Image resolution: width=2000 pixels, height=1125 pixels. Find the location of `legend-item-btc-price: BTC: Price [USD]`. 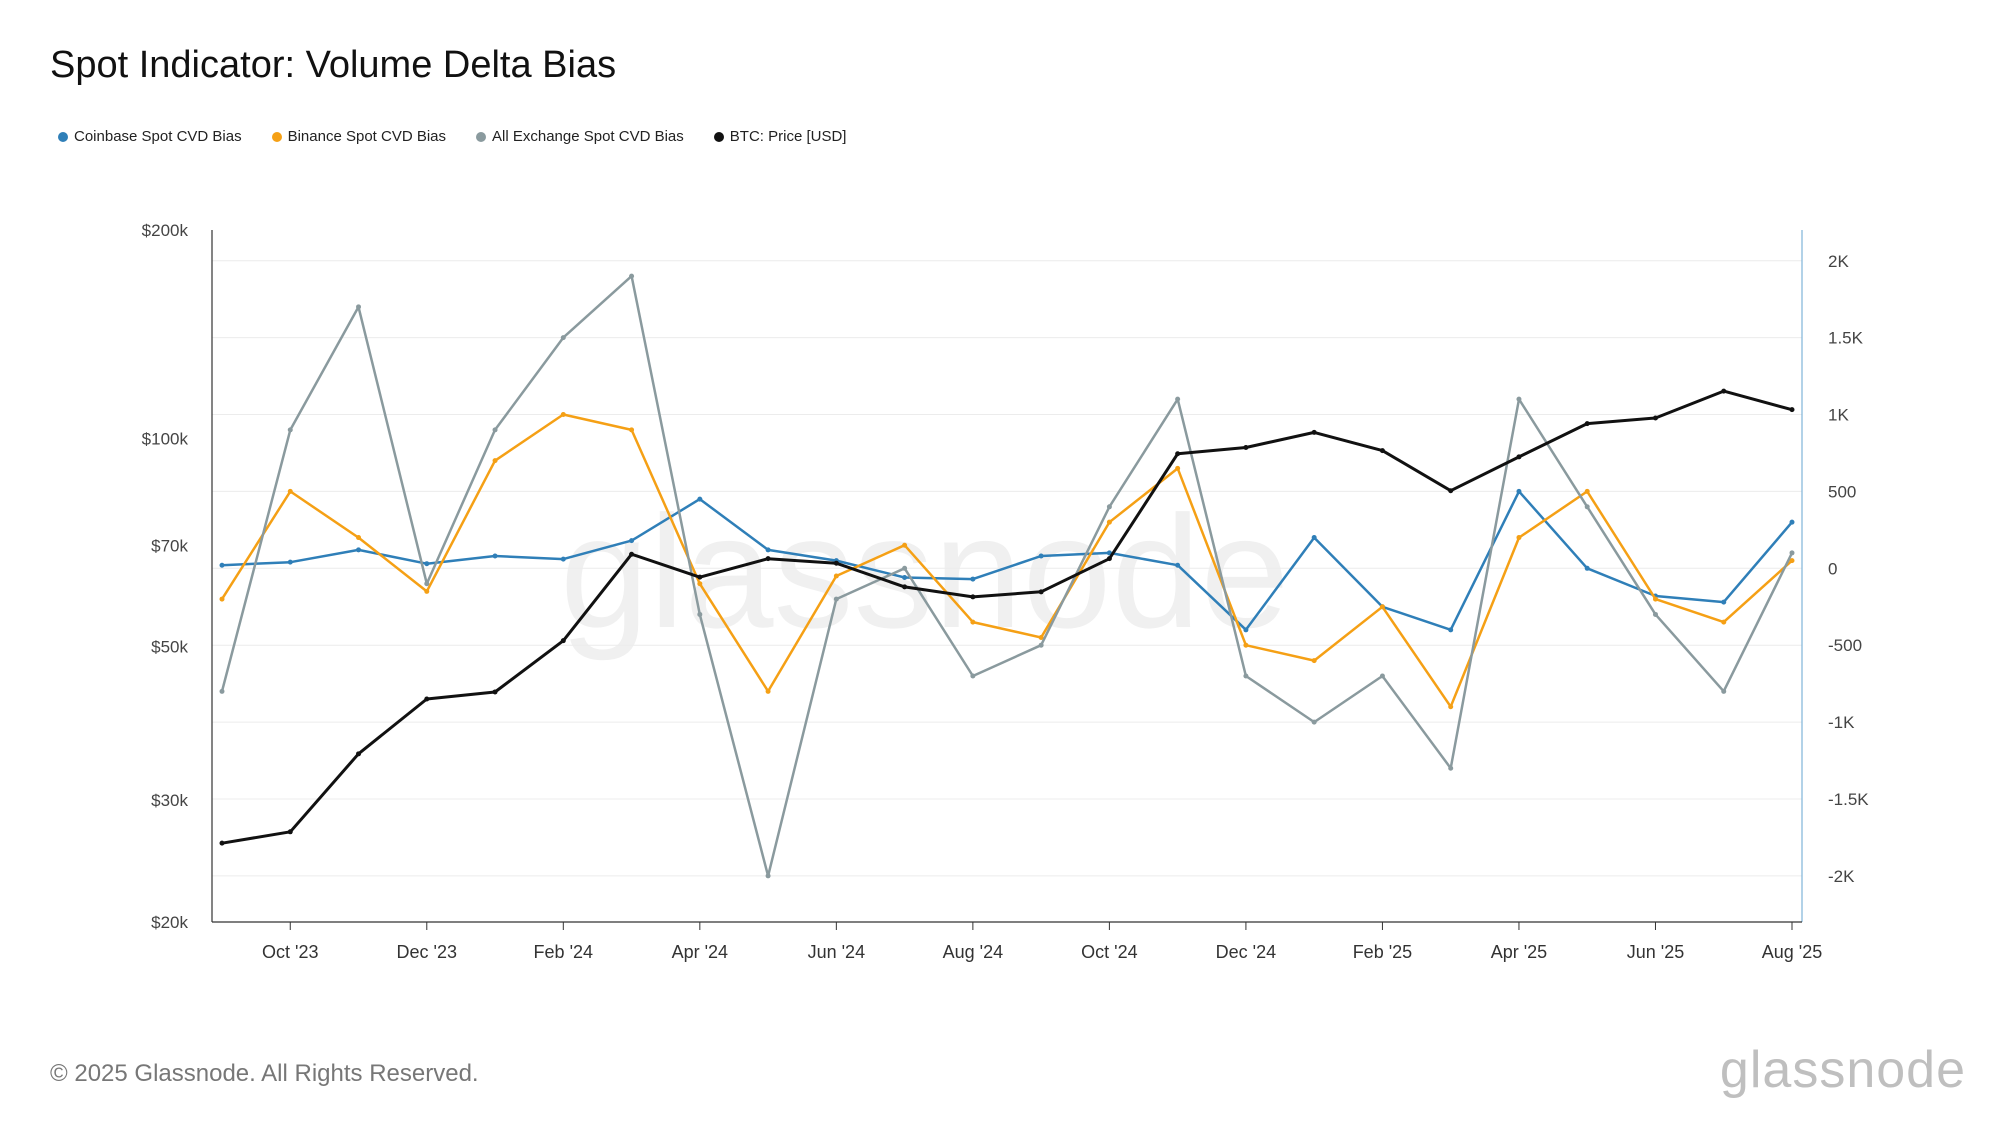

legend-item-btc-price: BTC: Price [USD] is located at coordinates (780, 136).